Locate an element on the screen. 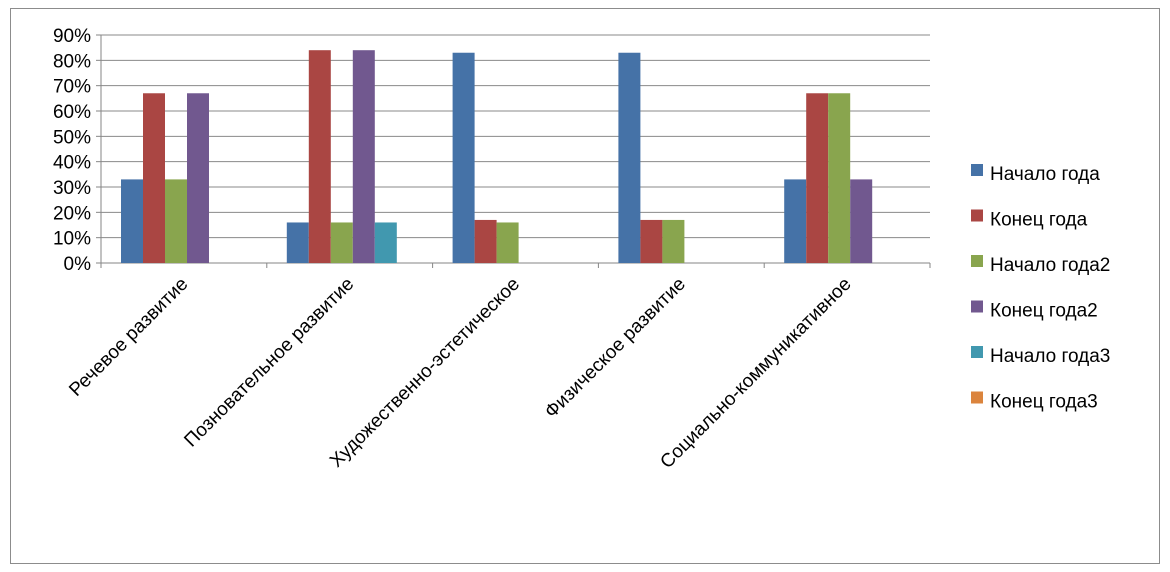 Image resolution: width=1170 pixels, height=572 pixels. category-label: Позновательное развитие is located at coordinates (269, 363).